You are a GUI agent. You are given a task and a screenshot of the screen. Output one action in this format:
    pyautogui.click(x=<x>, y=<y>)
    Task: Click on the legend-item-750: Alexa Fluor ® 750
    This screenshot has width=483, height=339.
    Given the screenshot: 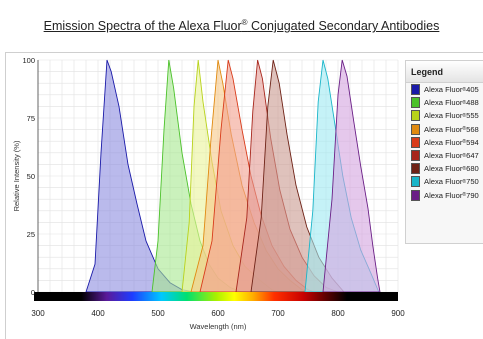 What is the action you would take?
    pyautogui.click(x=444, y=181)
    